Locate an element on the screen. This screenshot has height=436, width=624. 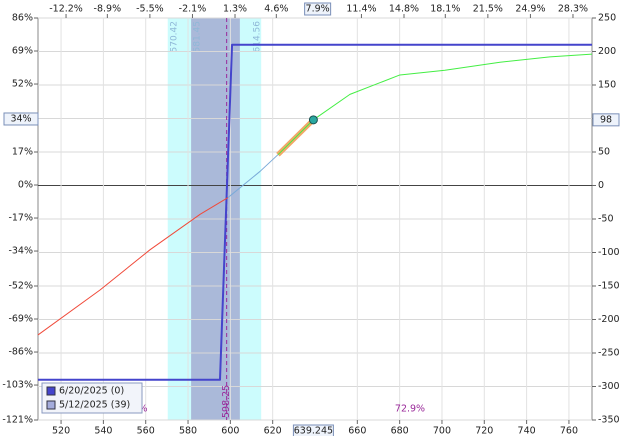
x2-tick-label: -2.1% is located at coordinates (193, 9).